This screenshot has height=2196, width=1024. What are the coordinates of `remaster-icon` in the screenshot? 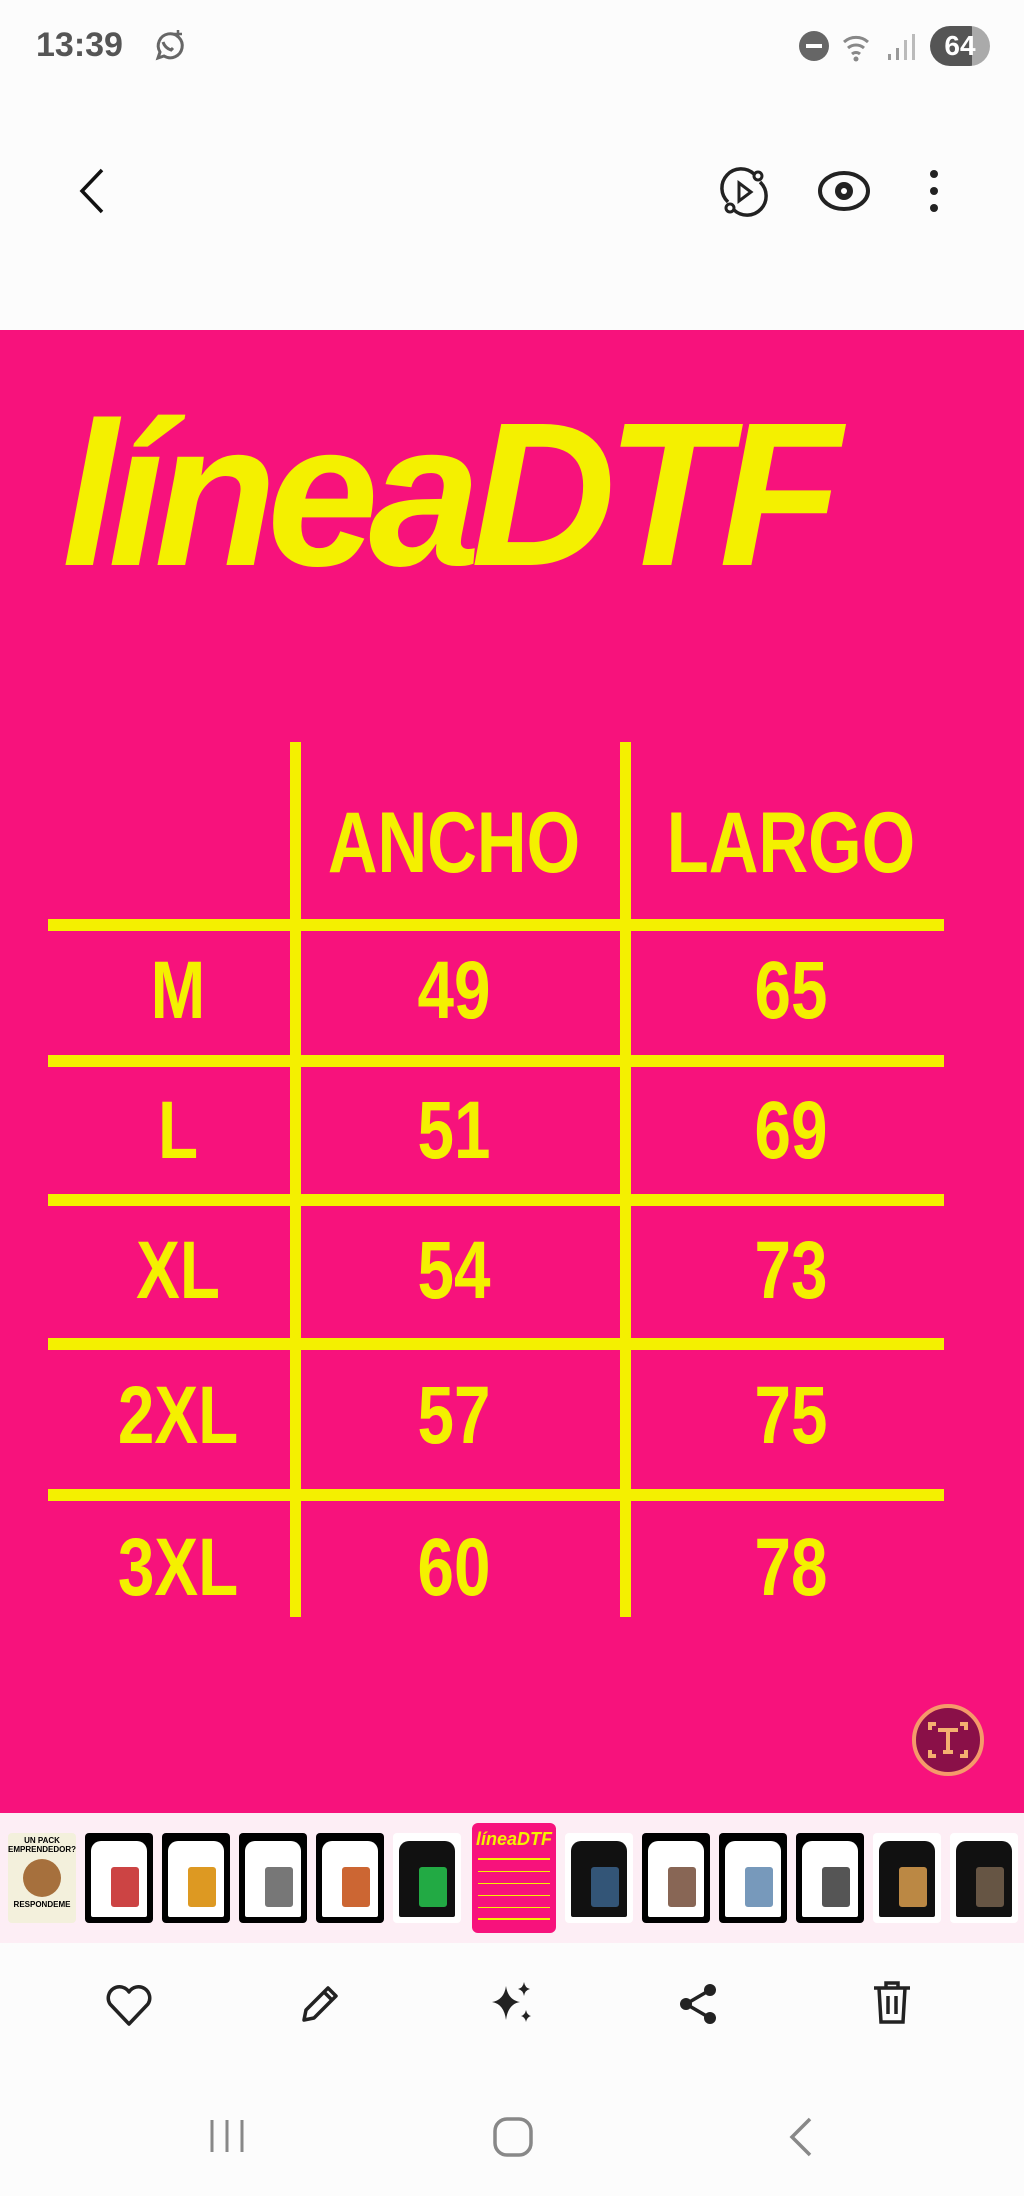 It's located at (744, 192).